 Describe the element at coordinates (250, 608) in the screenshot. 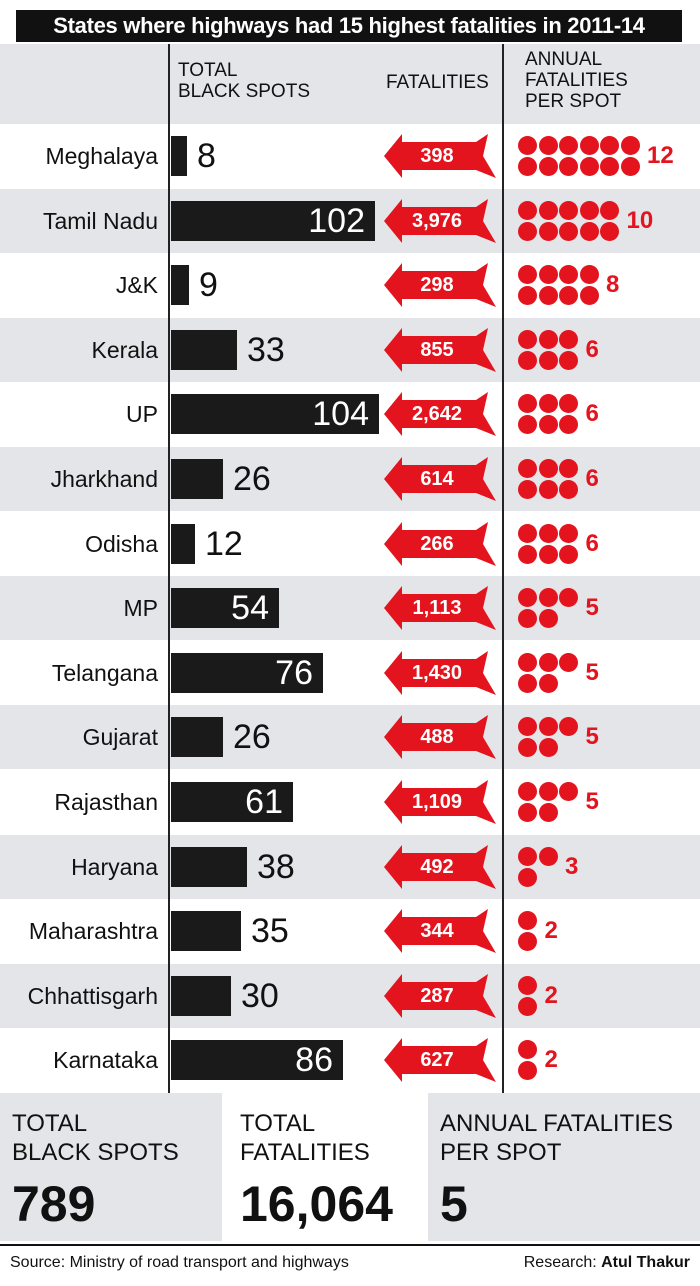

I see `black-spots-value: 54` at that location.